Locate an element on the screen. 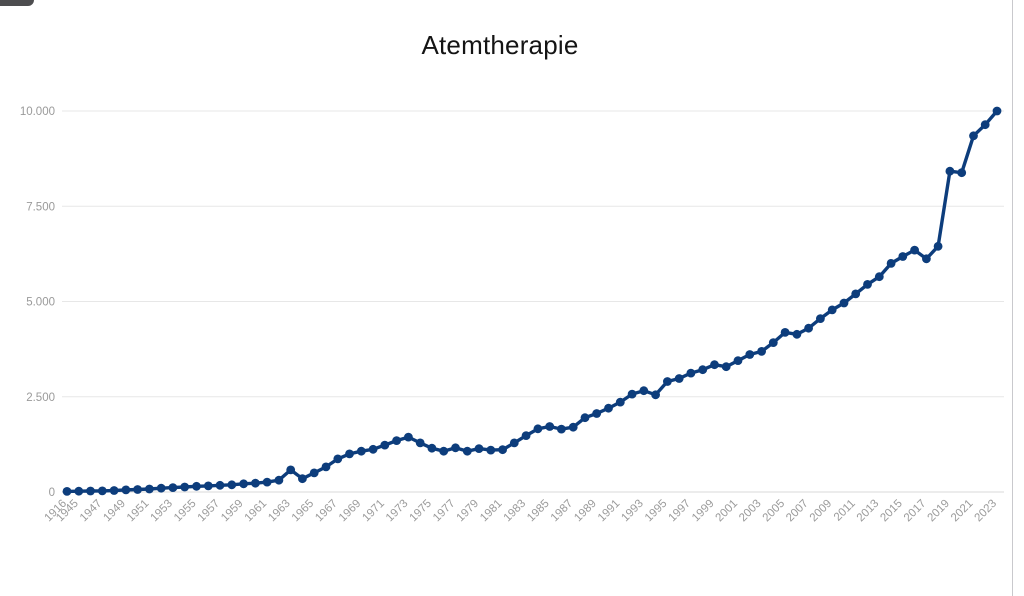  x-axis-tick-label: 2005 is located at coordinates (774, 511).